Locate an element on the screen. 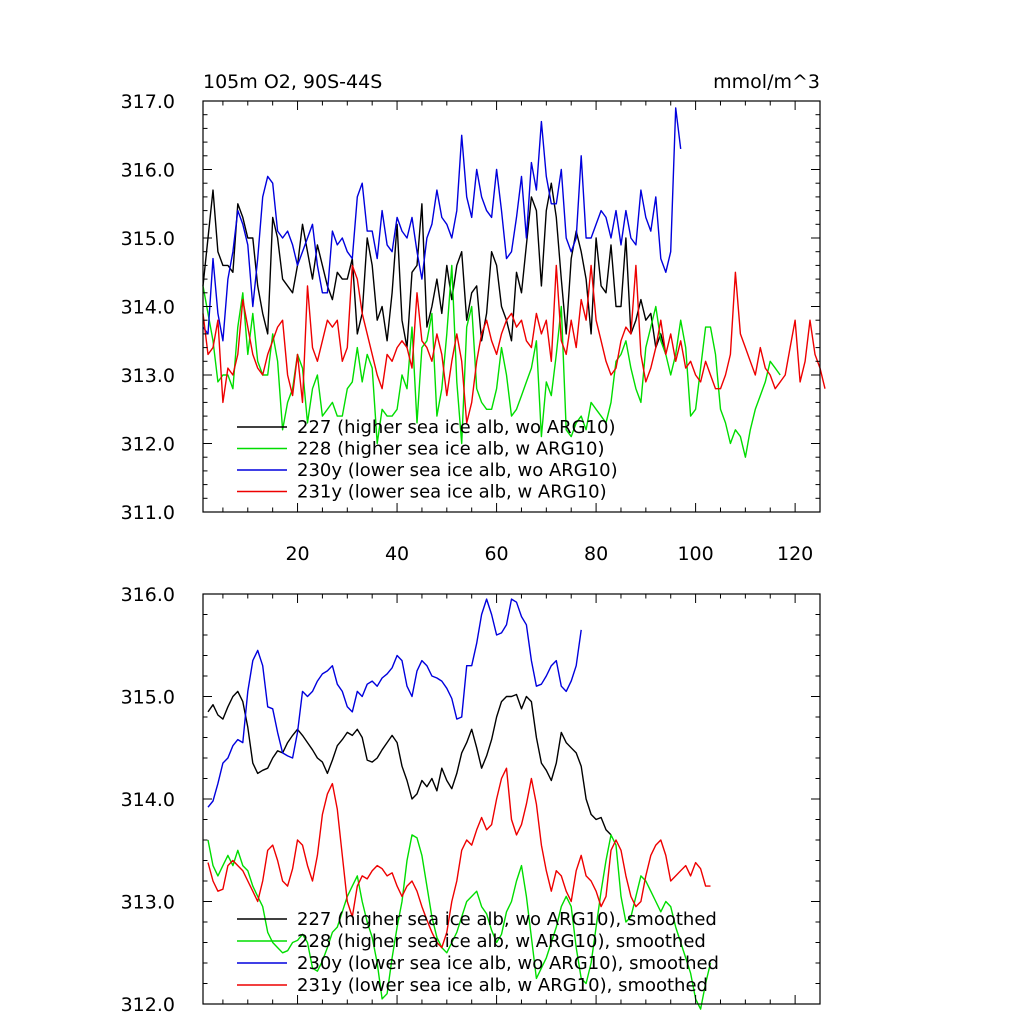 The width and height of the screenshot is (1024, 1029). top-xtick-label: 80 is located at coordinates (596, 554).